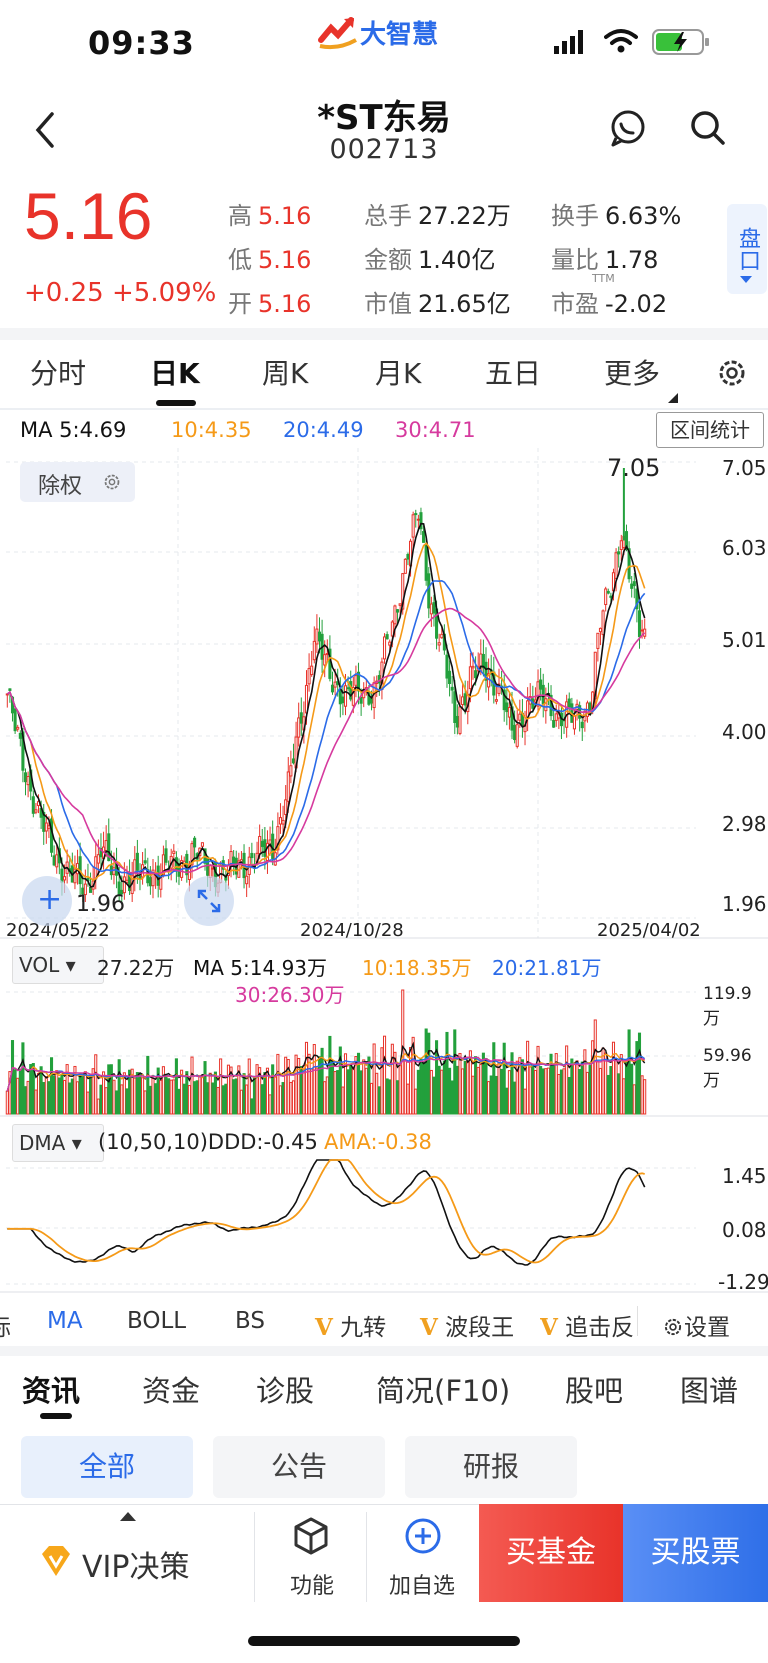 The height and width of the screenshot is (1663, 768). What do you see at coordinates (709, 1391) in the screenshot?
I see `tab-graph: 图谱` at bounding box center [709, 1391].